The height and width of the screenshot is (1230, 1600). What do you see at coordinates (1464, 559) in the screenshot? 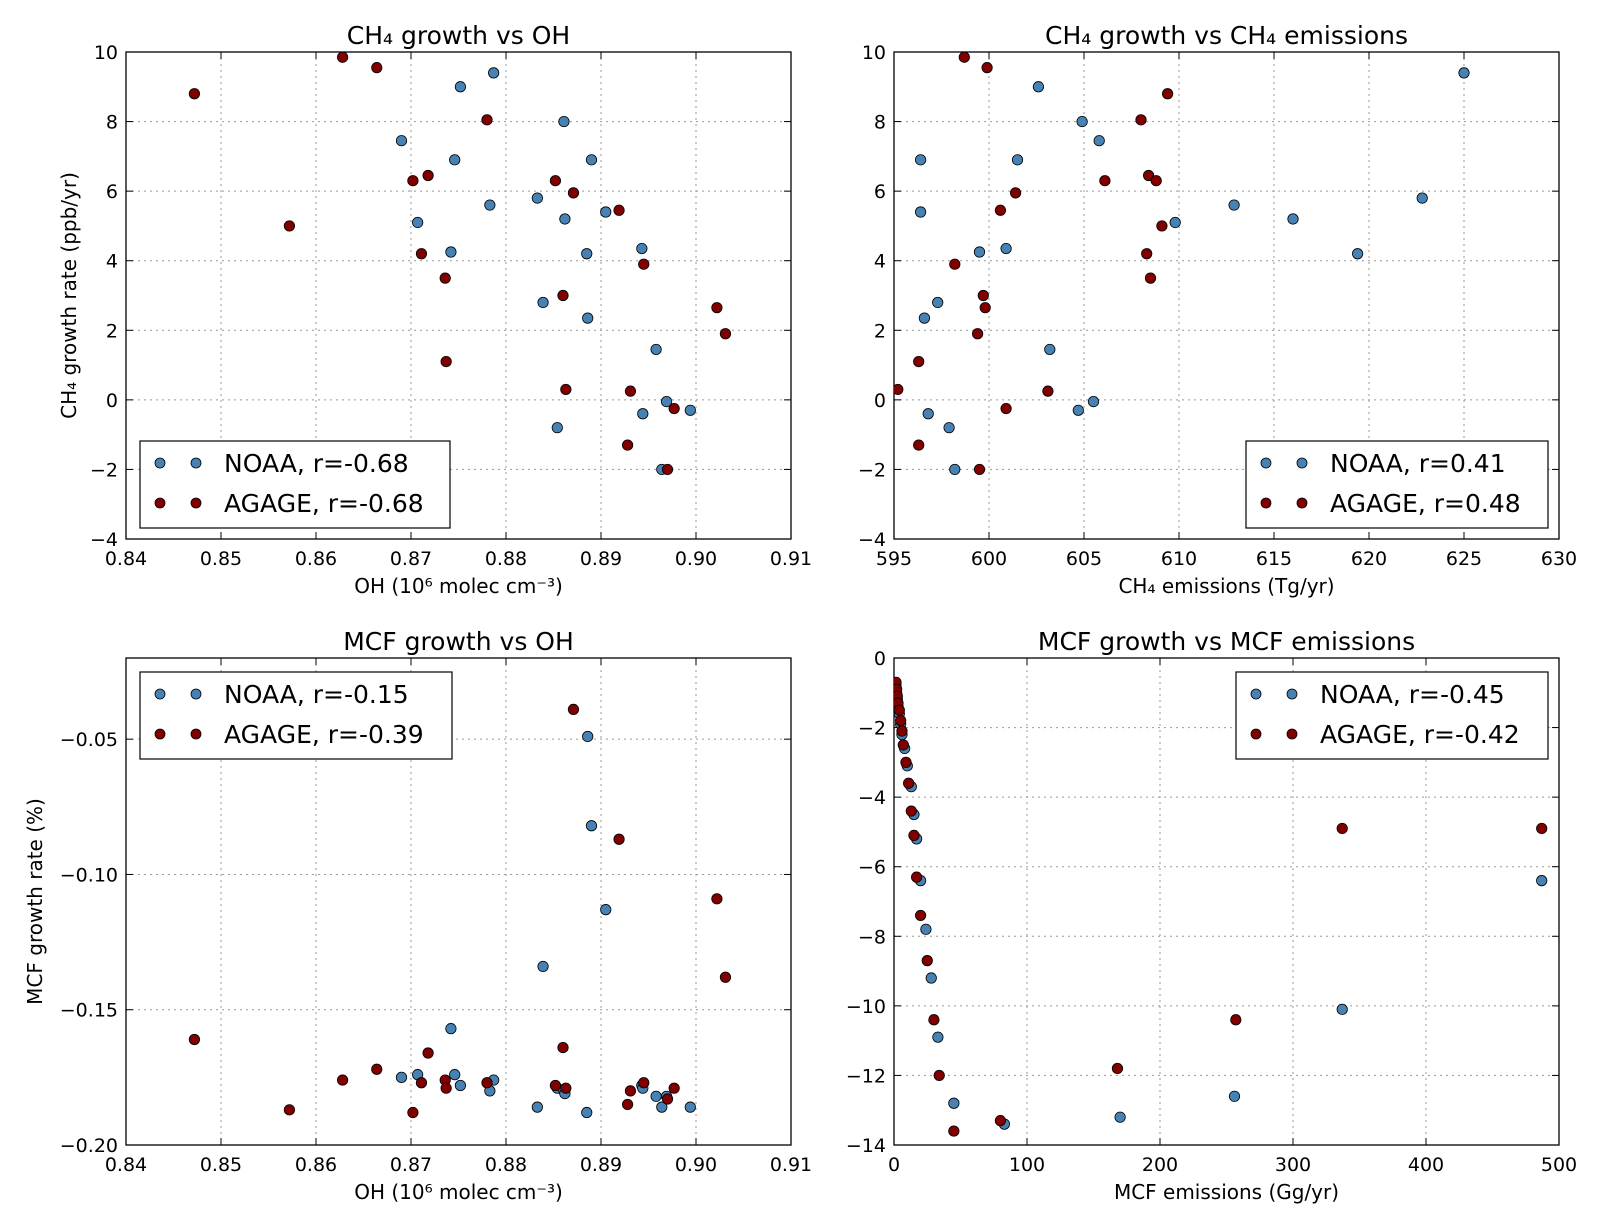
I see `x-tick-label: 625` at bounding box center [1464, 559].